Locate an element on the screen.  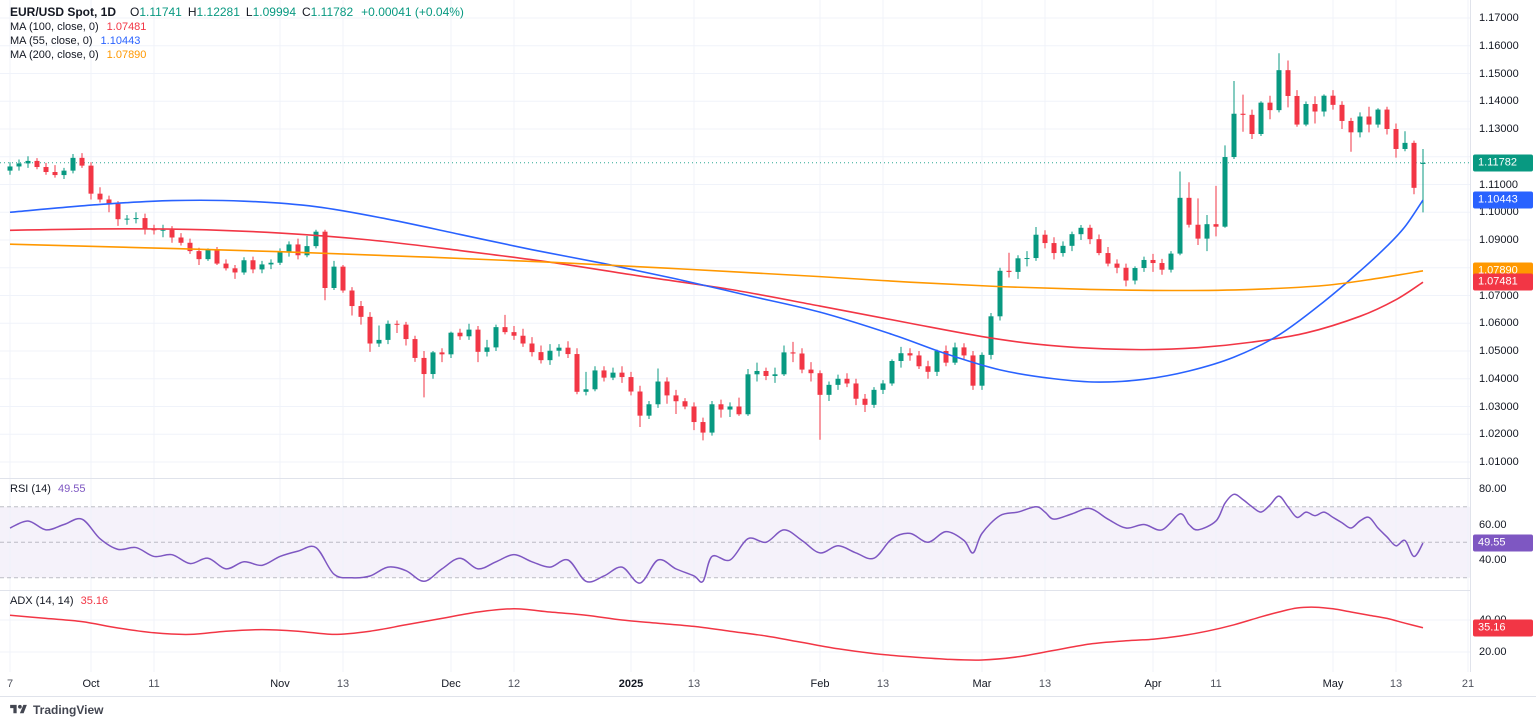
axis-label: 1.06000 is located at coordinates (1499, 323).